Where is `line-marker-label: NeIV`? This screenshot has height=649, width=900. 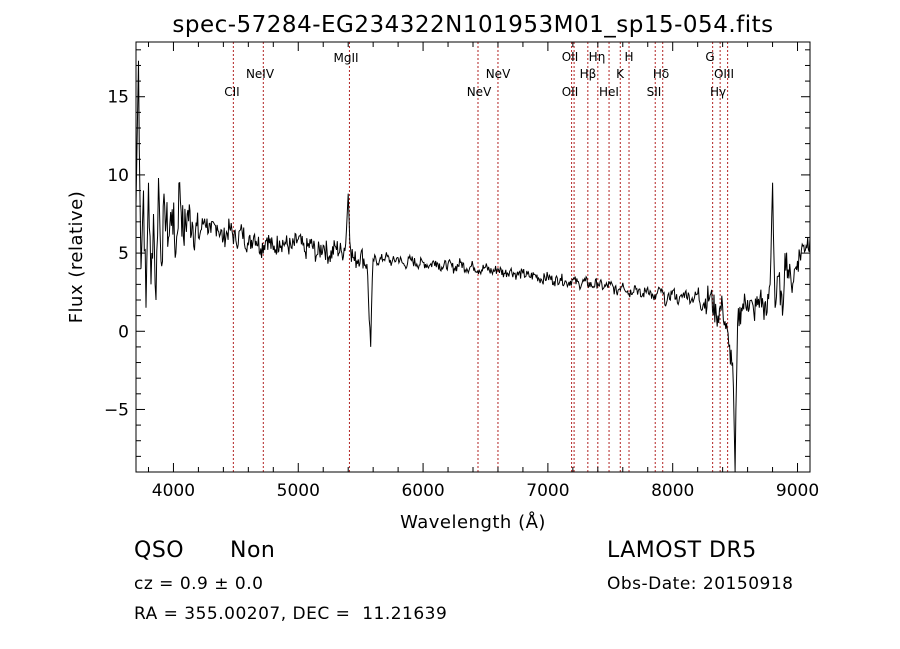 line-marker-label: NeIV is located at coordinates (260, 74).